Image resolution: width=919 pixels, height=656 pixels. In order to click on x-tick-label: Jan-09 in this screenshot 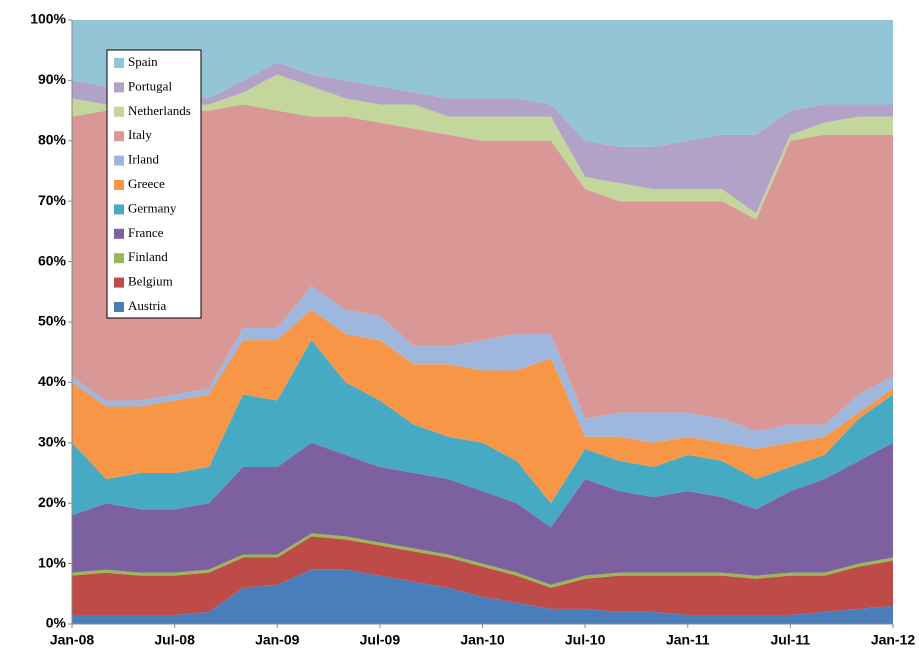, I will do `click(277, 640)`.